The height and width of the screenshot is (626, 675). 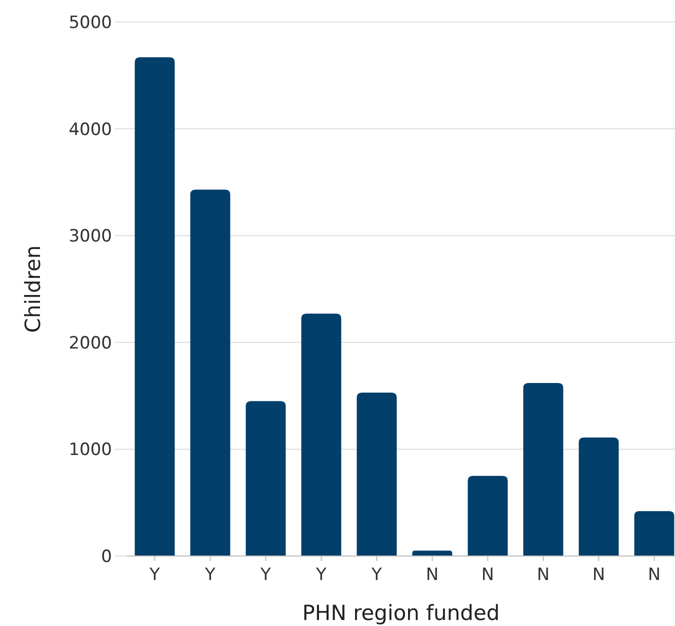 I want to click on y-tick-label: 4000, so click(x=90, y=130).